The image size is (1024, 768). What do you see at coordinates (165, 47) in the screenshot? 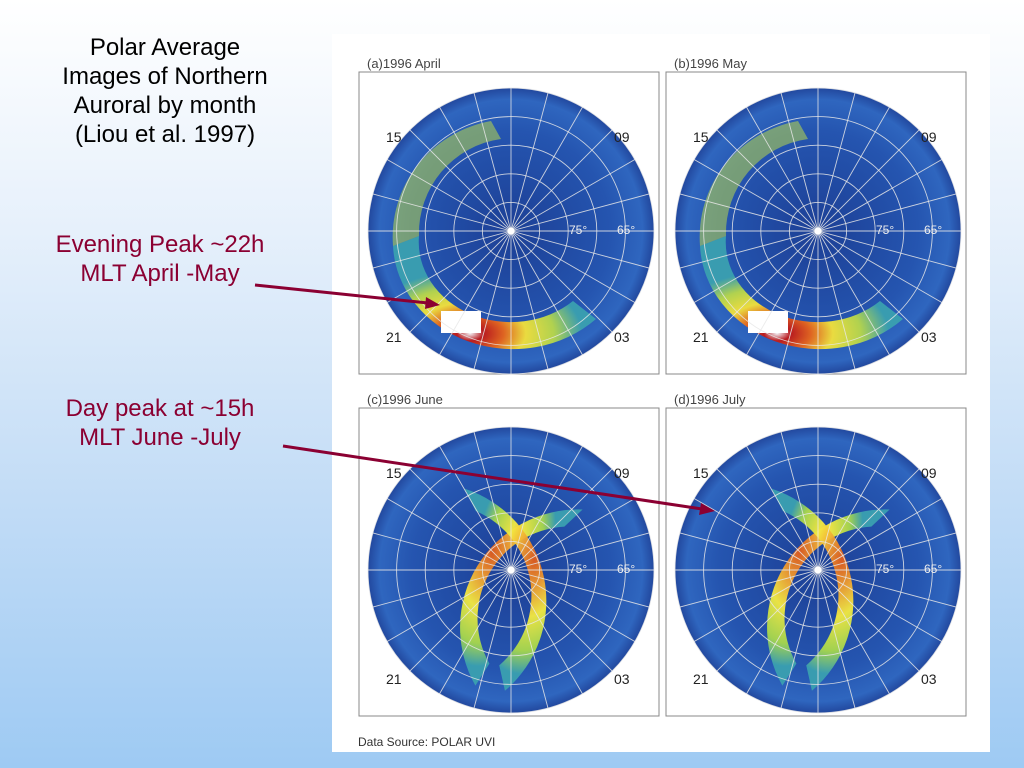
I see `title-line: Polar Average` at bounding box center [165, 47].